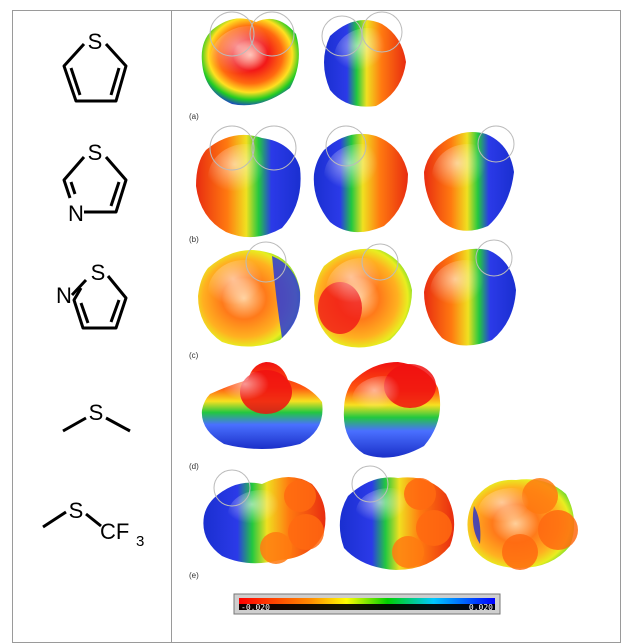  What do you see at coordinates (194, 116) in the screenshot?
I see `panel-label: (a)` at bounding box center [194, 116].